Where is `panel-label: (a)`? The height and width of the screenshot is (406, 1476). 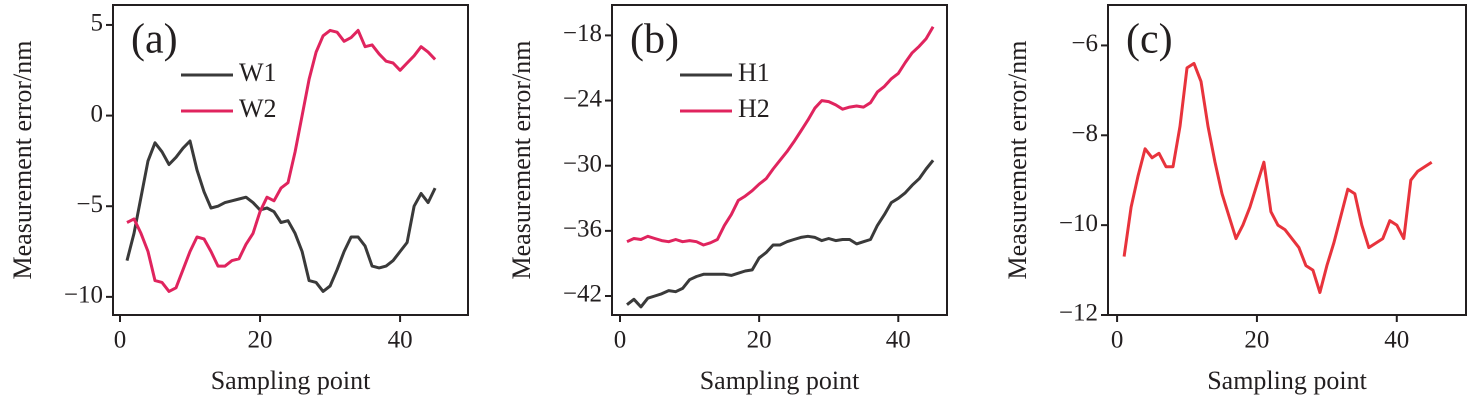
panel-label: (a) is located at coordinates (154, 40).